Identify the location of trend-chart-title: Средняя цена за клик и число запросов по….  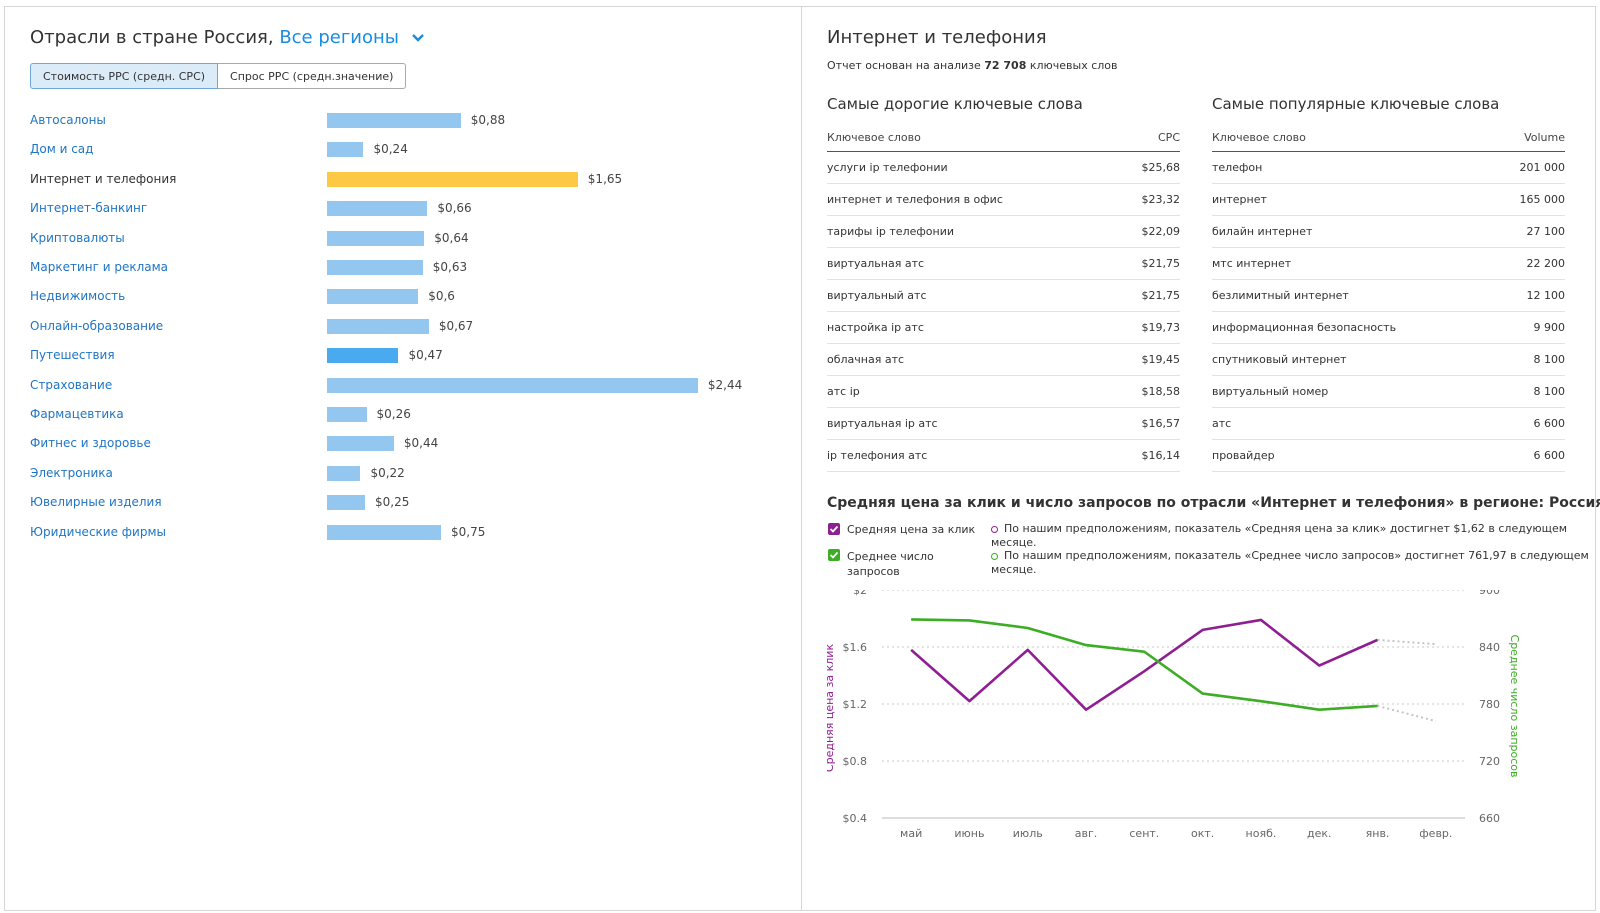
(1213, 503).